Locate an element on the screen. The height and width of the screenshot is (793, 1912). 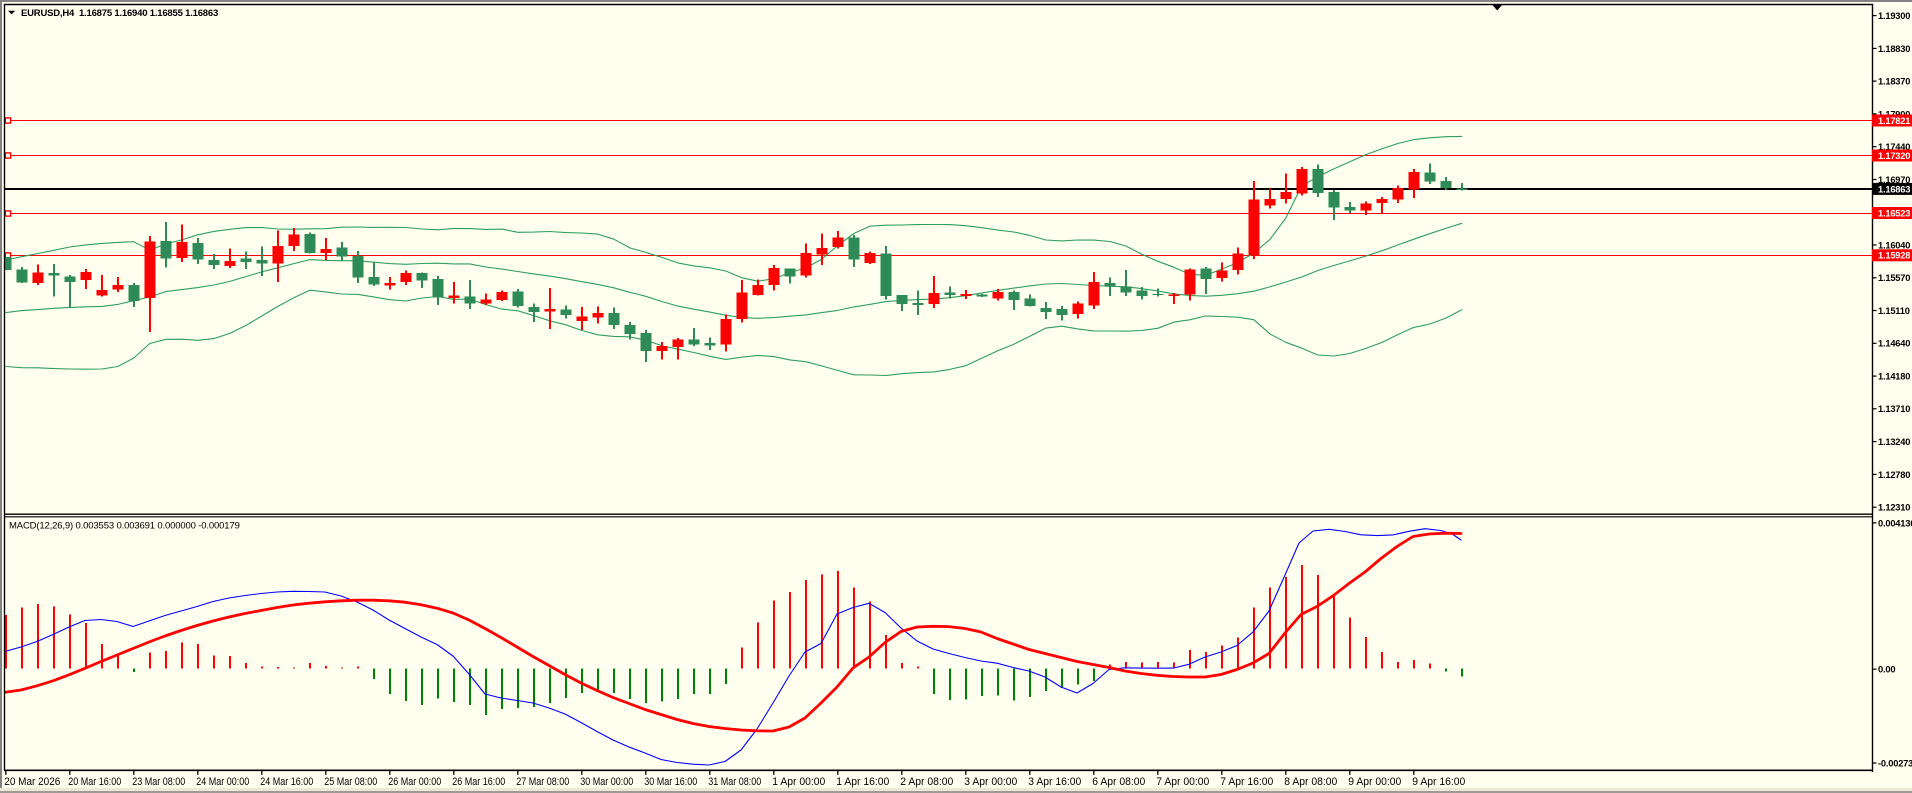
svg-text: 27 Mar 08:00 is located at coordinates (542, 782).